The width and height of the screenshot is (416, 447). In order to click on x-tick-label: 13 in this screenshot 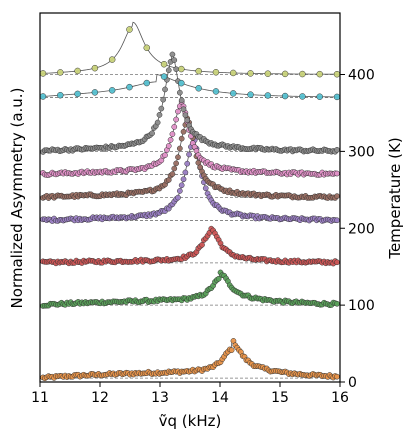, I will do `click(160, 398)`.